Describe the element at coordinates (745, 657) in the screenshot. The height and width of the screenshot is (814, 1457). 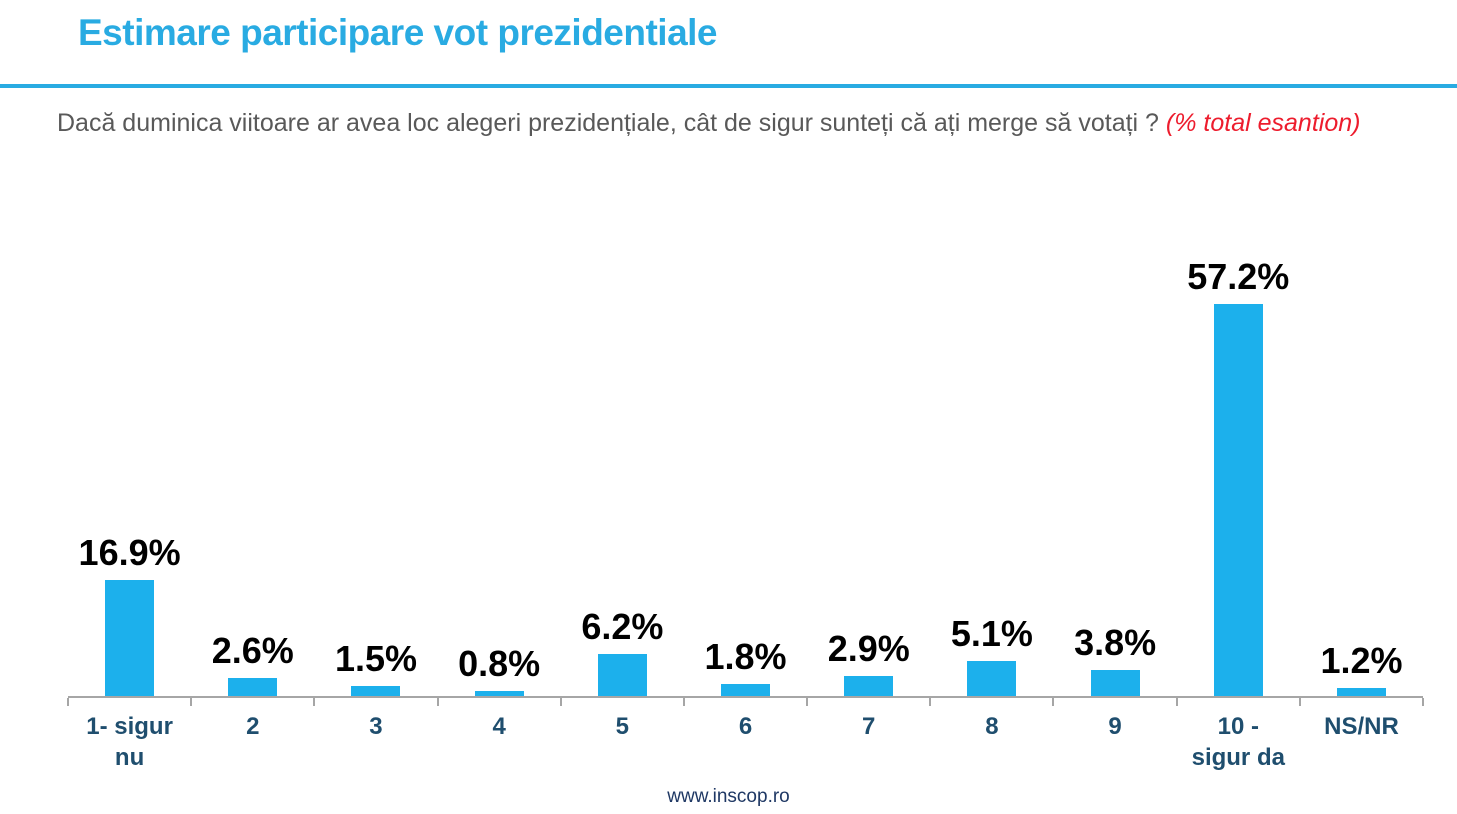
I see `bar-value-label: 1.8%` at that location.